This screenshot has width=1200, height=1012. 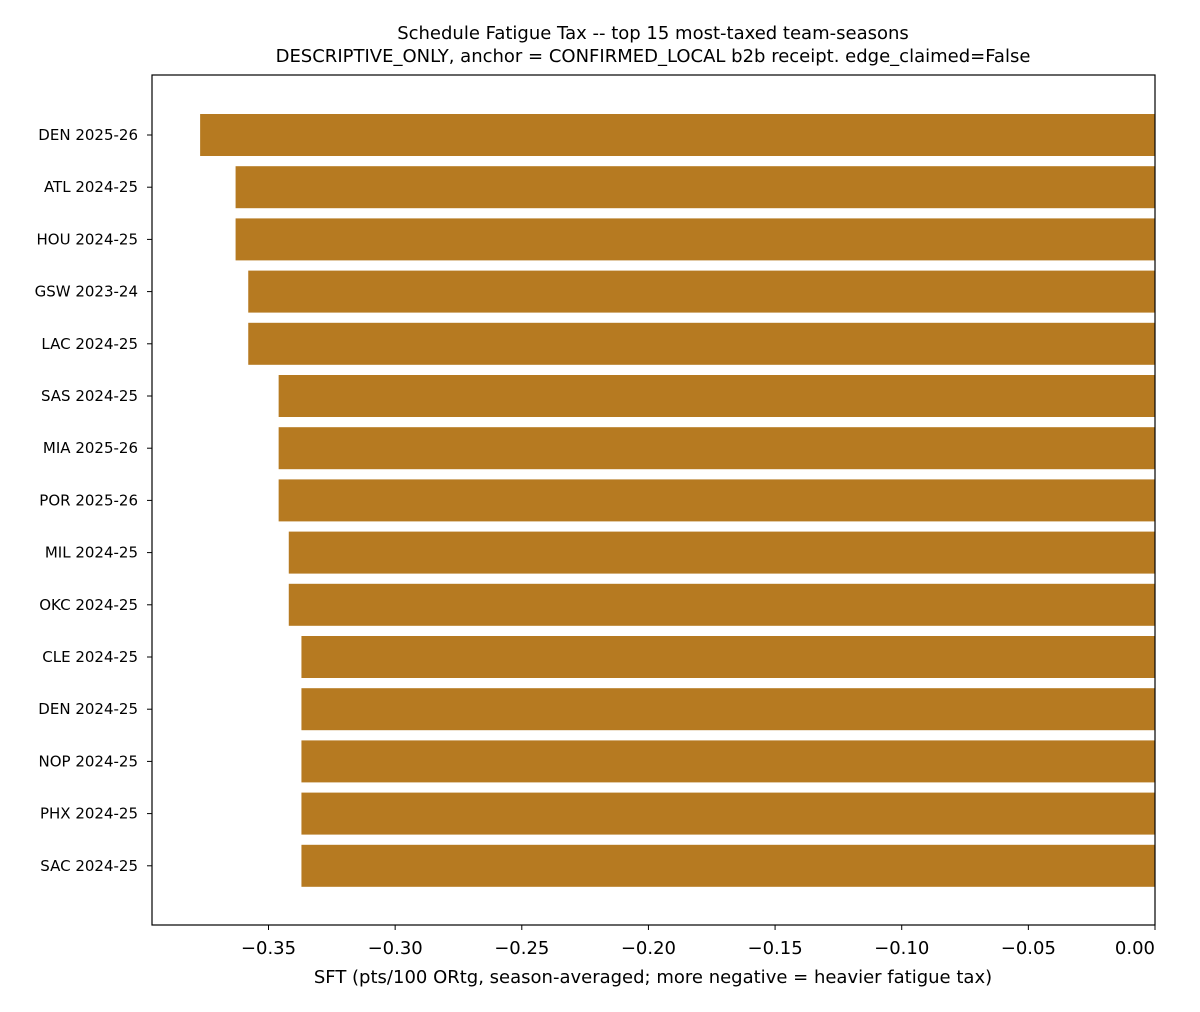 I want to click on y-tick-label: DEN 2025-26, so click(x=88, y=135).